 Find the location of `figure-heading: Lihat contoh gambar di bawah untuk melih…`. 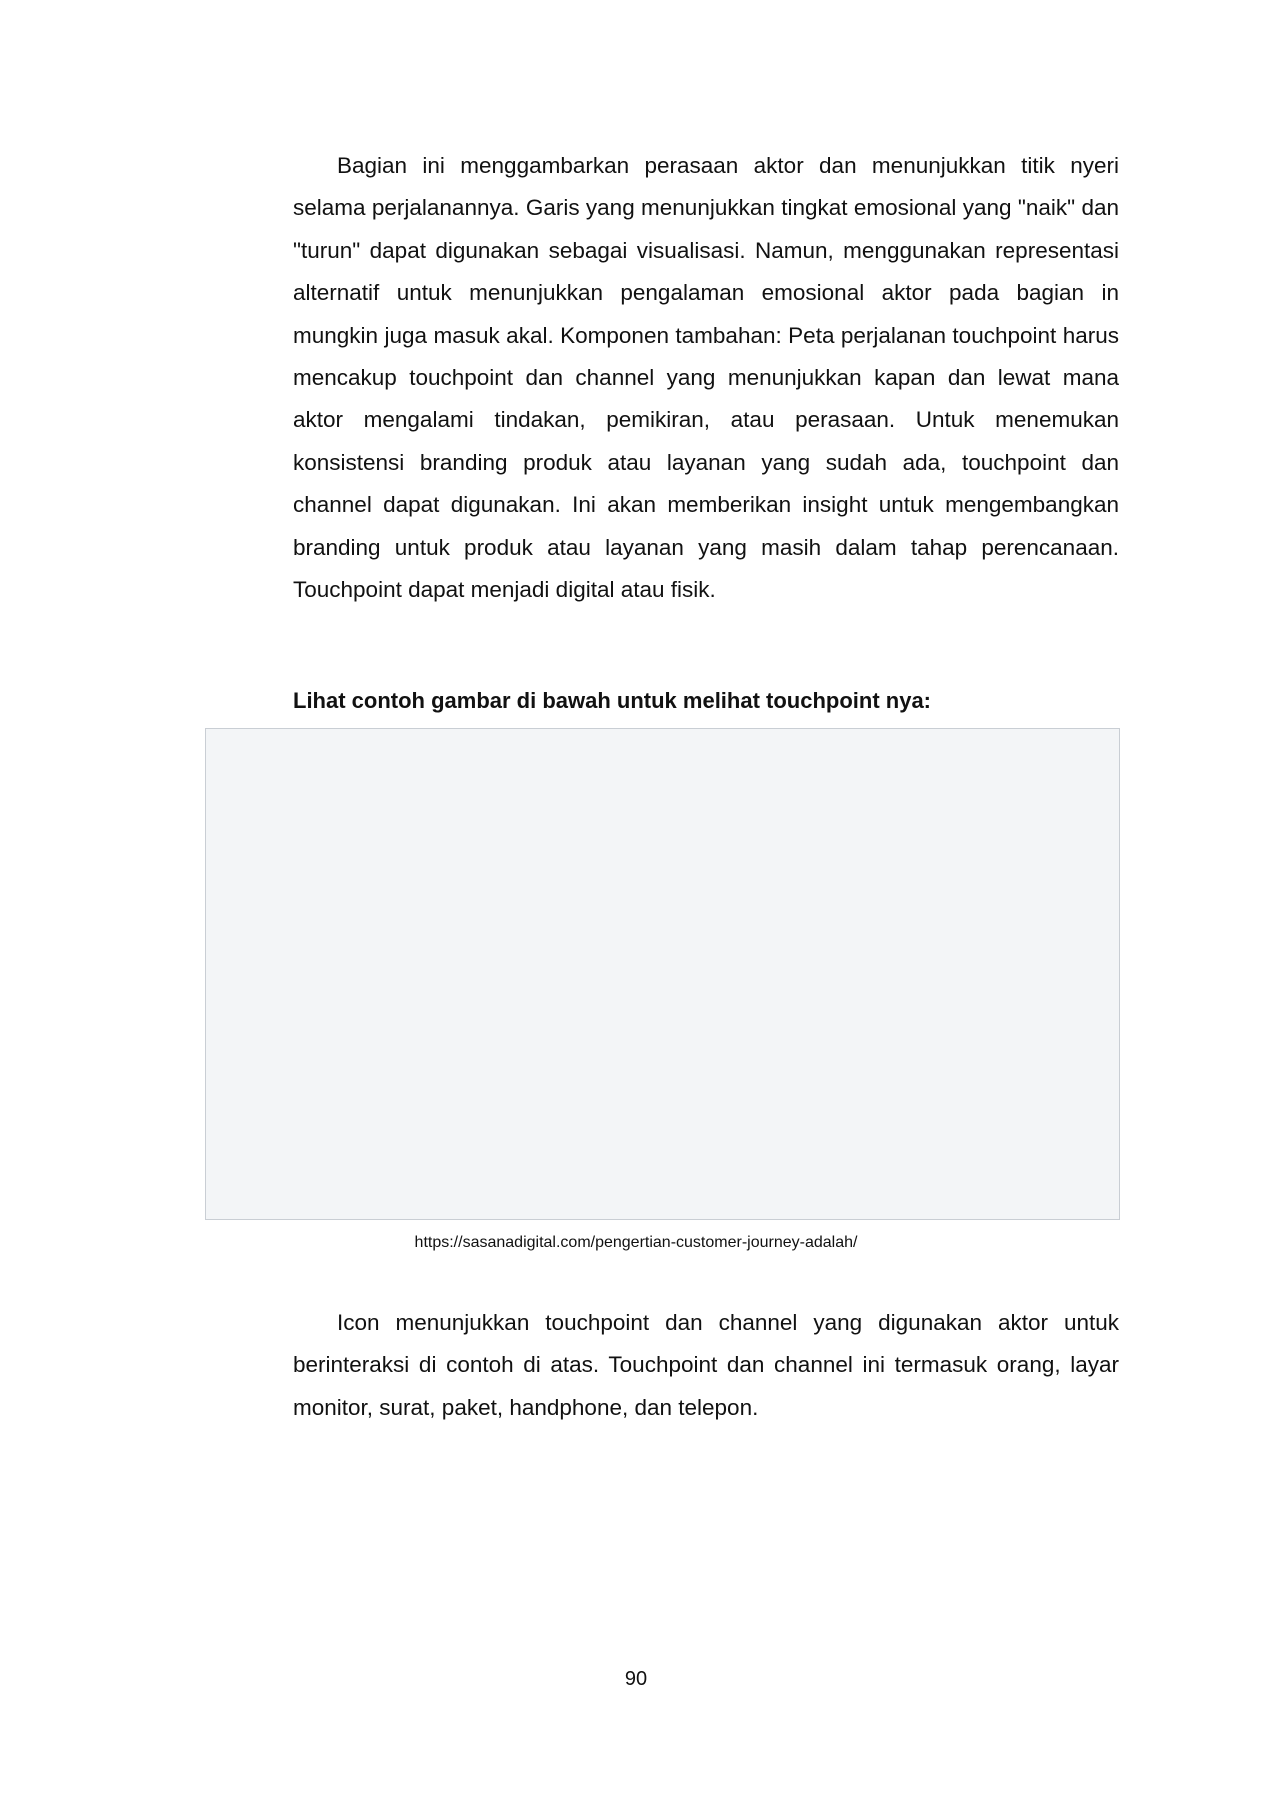

figure-heading: Lihat contoh gambar di bawah untuk melih… is located at coordinates (612, 700).